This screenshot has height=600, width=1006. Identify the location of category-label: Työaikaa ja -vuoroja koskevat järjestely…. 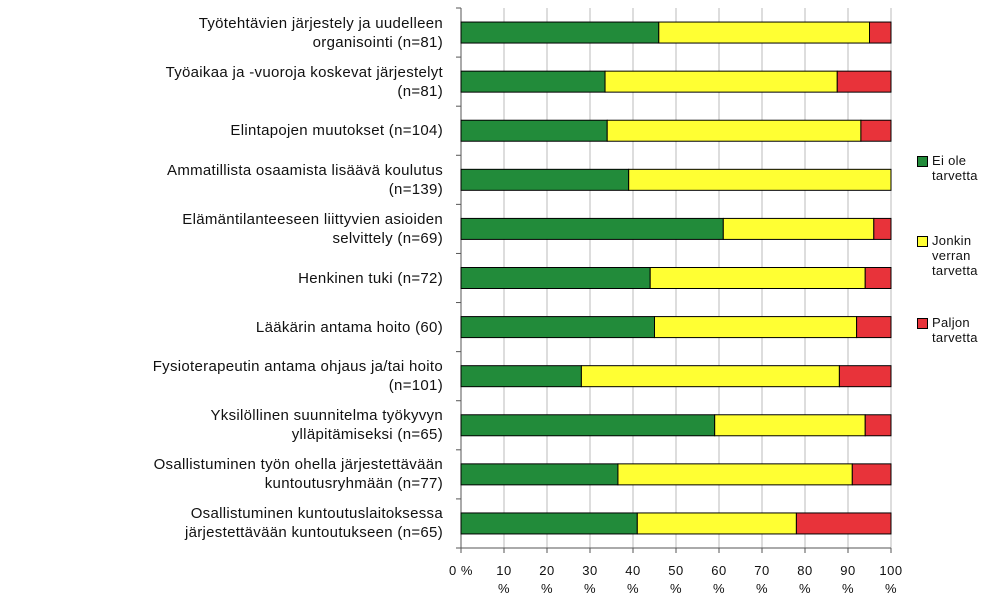
(304, 81).